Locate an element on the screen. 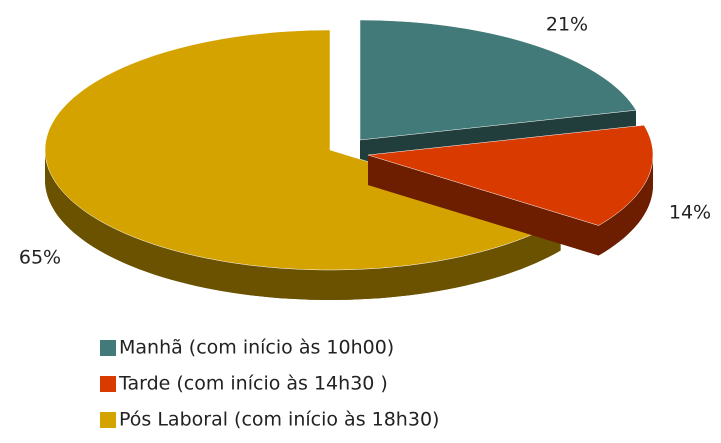 Image resolution: width=721 pixels, height=443 pixels. legend-label: Tarde (com início às 14h30 ) is located at coordinates (253, 384).